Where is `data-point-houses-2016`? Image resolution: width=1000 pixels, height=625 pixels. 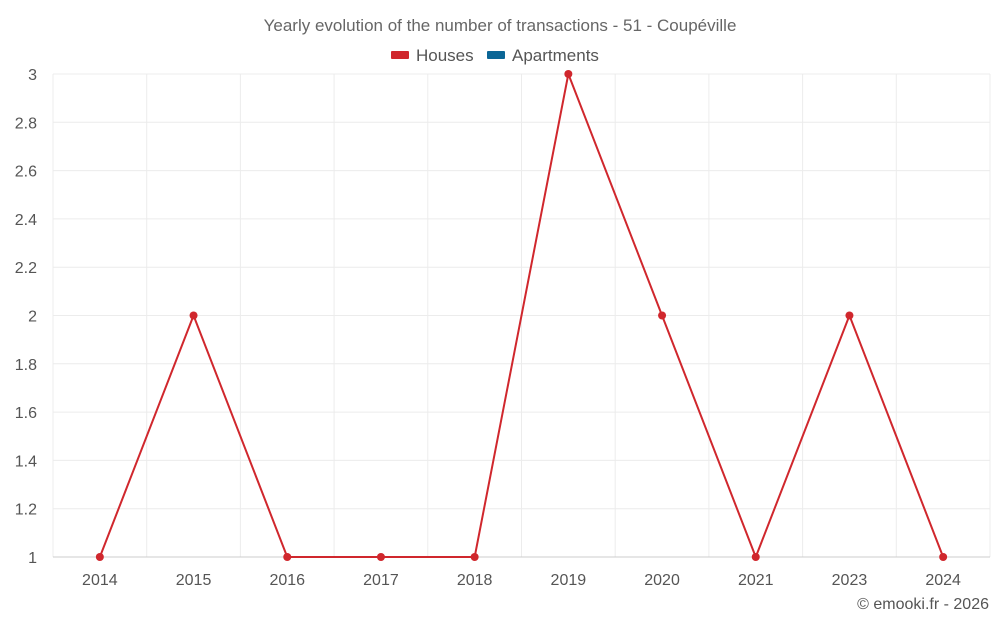 data-point-houses-2016 is located at coordinates (287, 557).